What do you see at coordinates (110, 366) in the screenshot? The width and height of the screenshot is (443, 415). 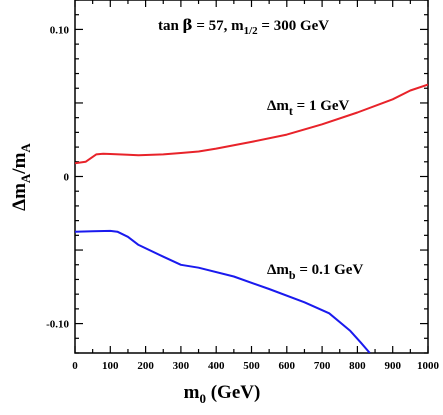 I see `x-tick-label: 100` at bounding box center [110, 366].